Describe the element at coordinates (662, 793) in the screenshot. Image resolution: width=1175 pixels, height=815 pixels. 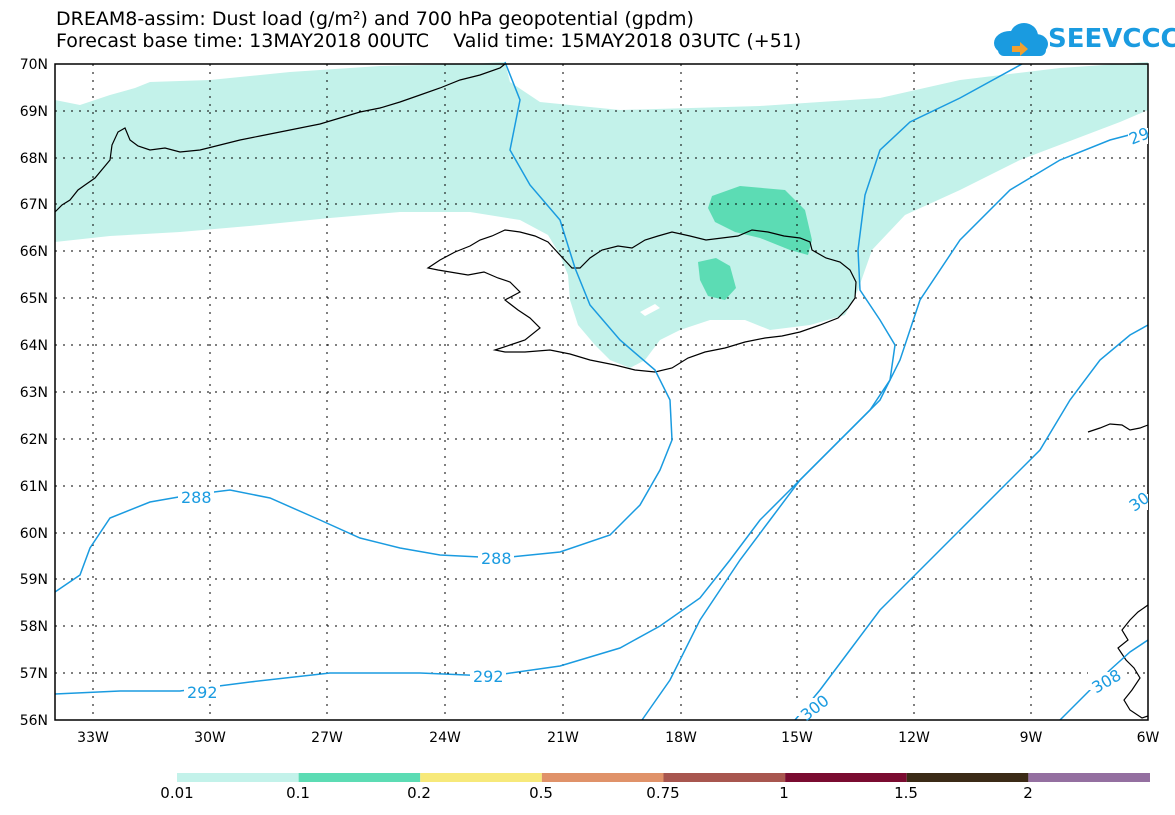
I see `colorbar-label: 0.75` at that location.